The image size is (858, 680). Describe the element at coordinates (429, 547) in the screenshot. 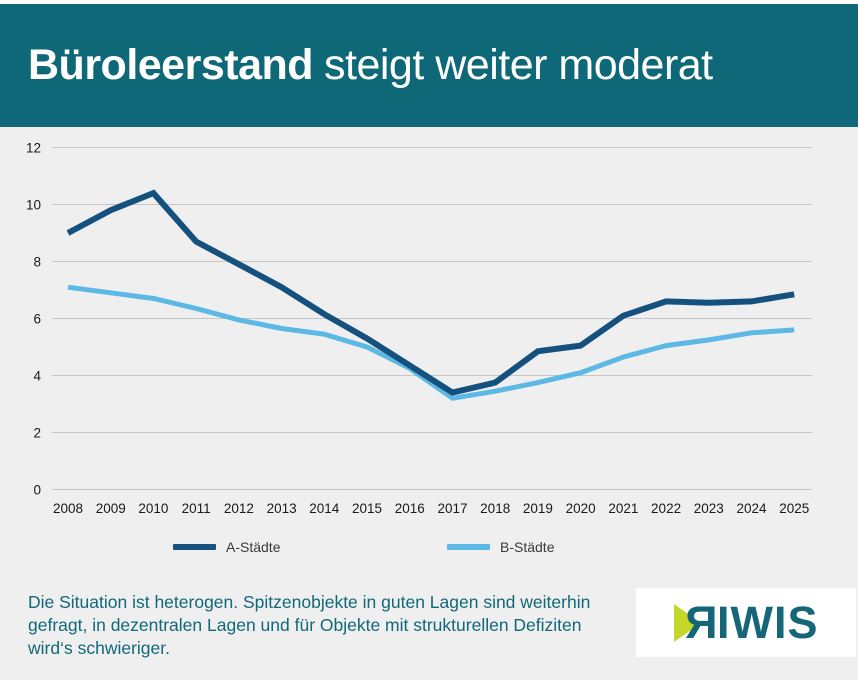

I see `chart-legend: A-Städte B-Städte` at that location.